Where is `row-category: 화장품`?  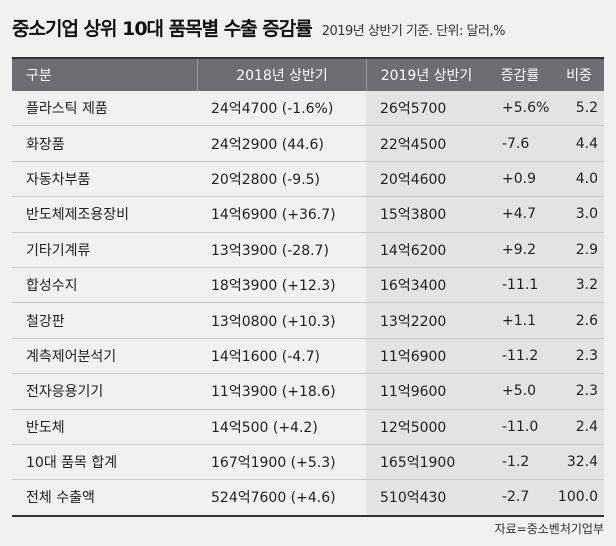 row-category: 화장품 is located at coordinates (45, 144).